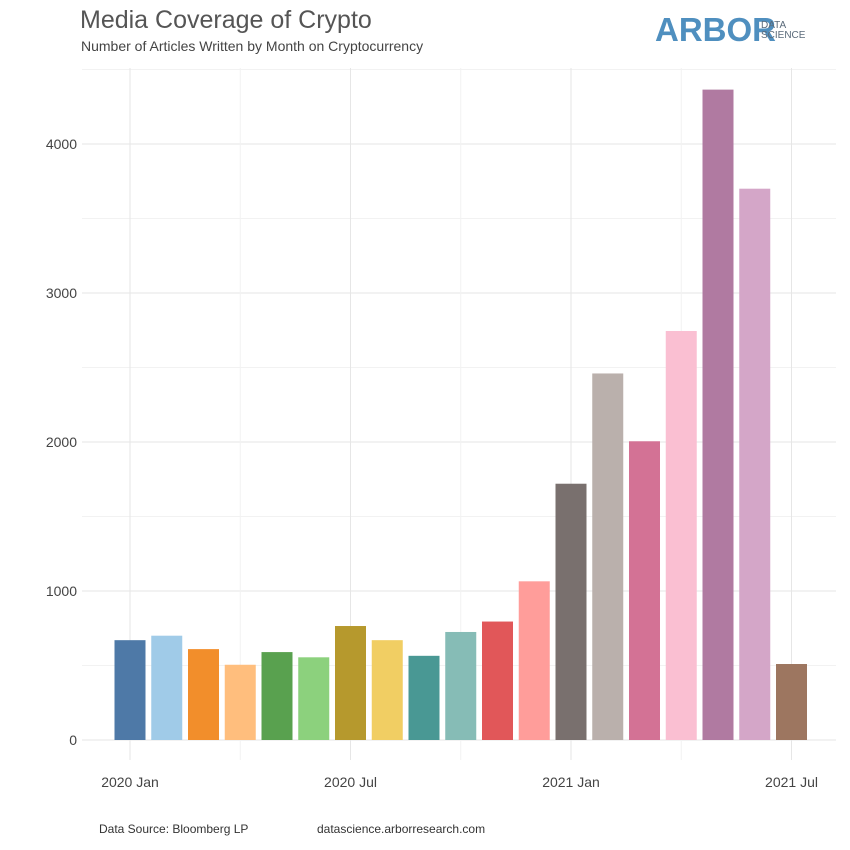 The width and height of the screenshot is (850, 850). I want to click on logo-subtext-line2: SCIENCE, so click(783, 35).